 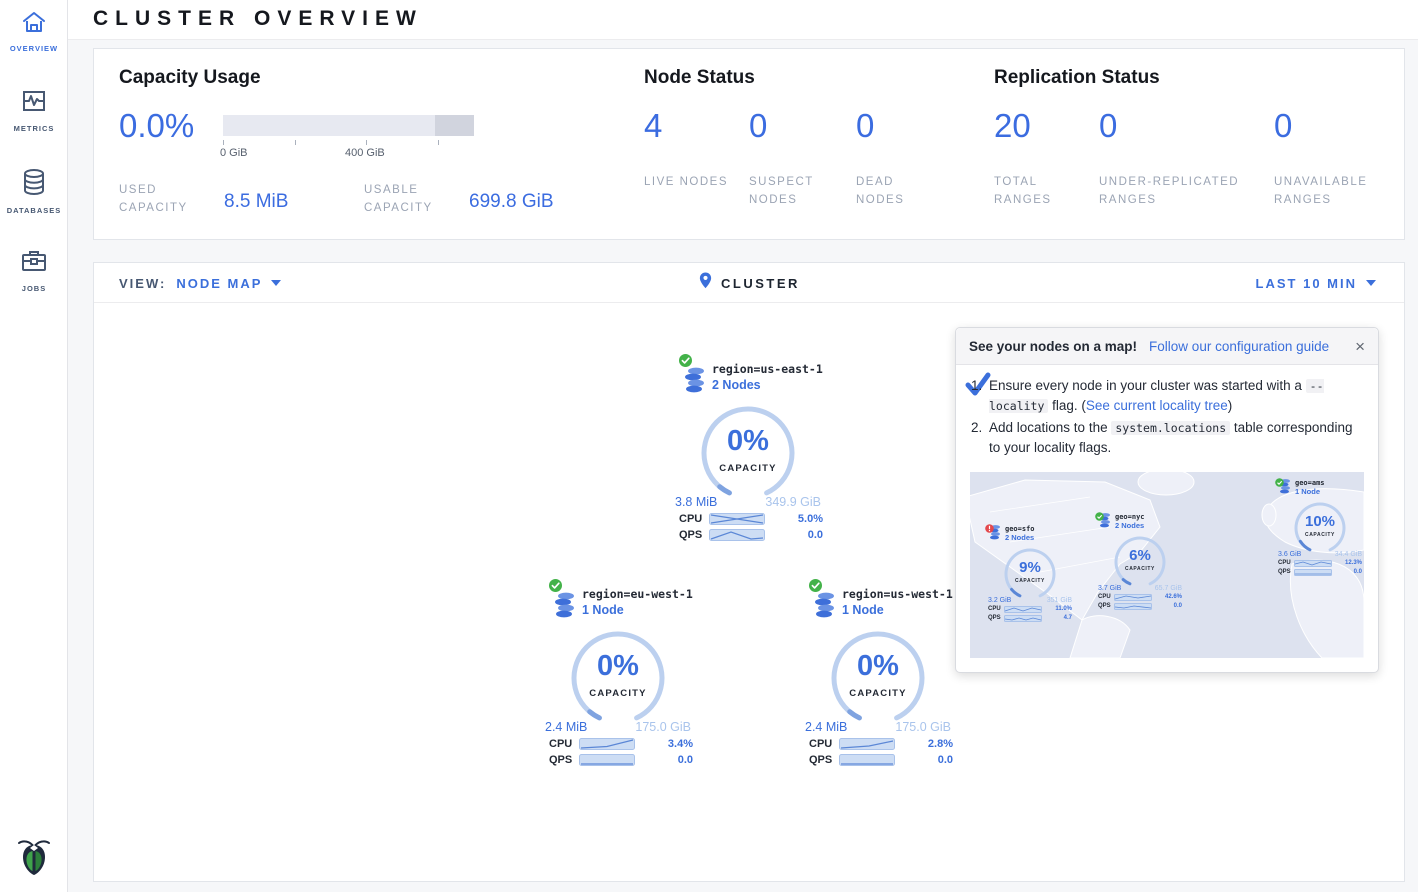 I want to click on home-icon, so click(x=34, y=25).